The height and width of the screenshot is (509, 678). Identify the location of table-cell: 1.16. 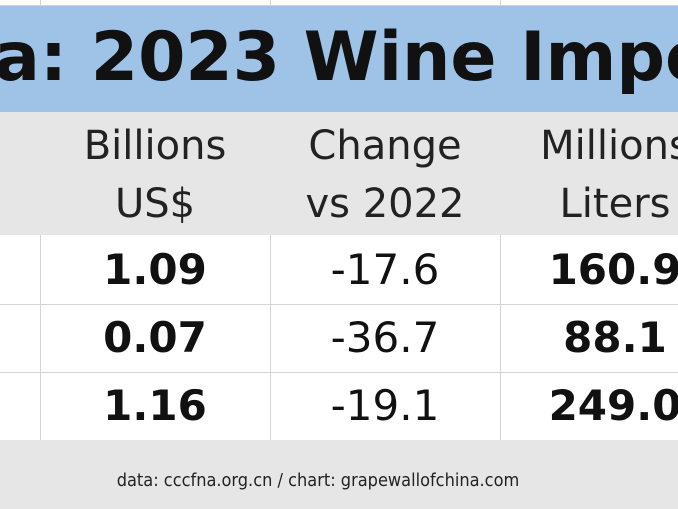
(155, 405).